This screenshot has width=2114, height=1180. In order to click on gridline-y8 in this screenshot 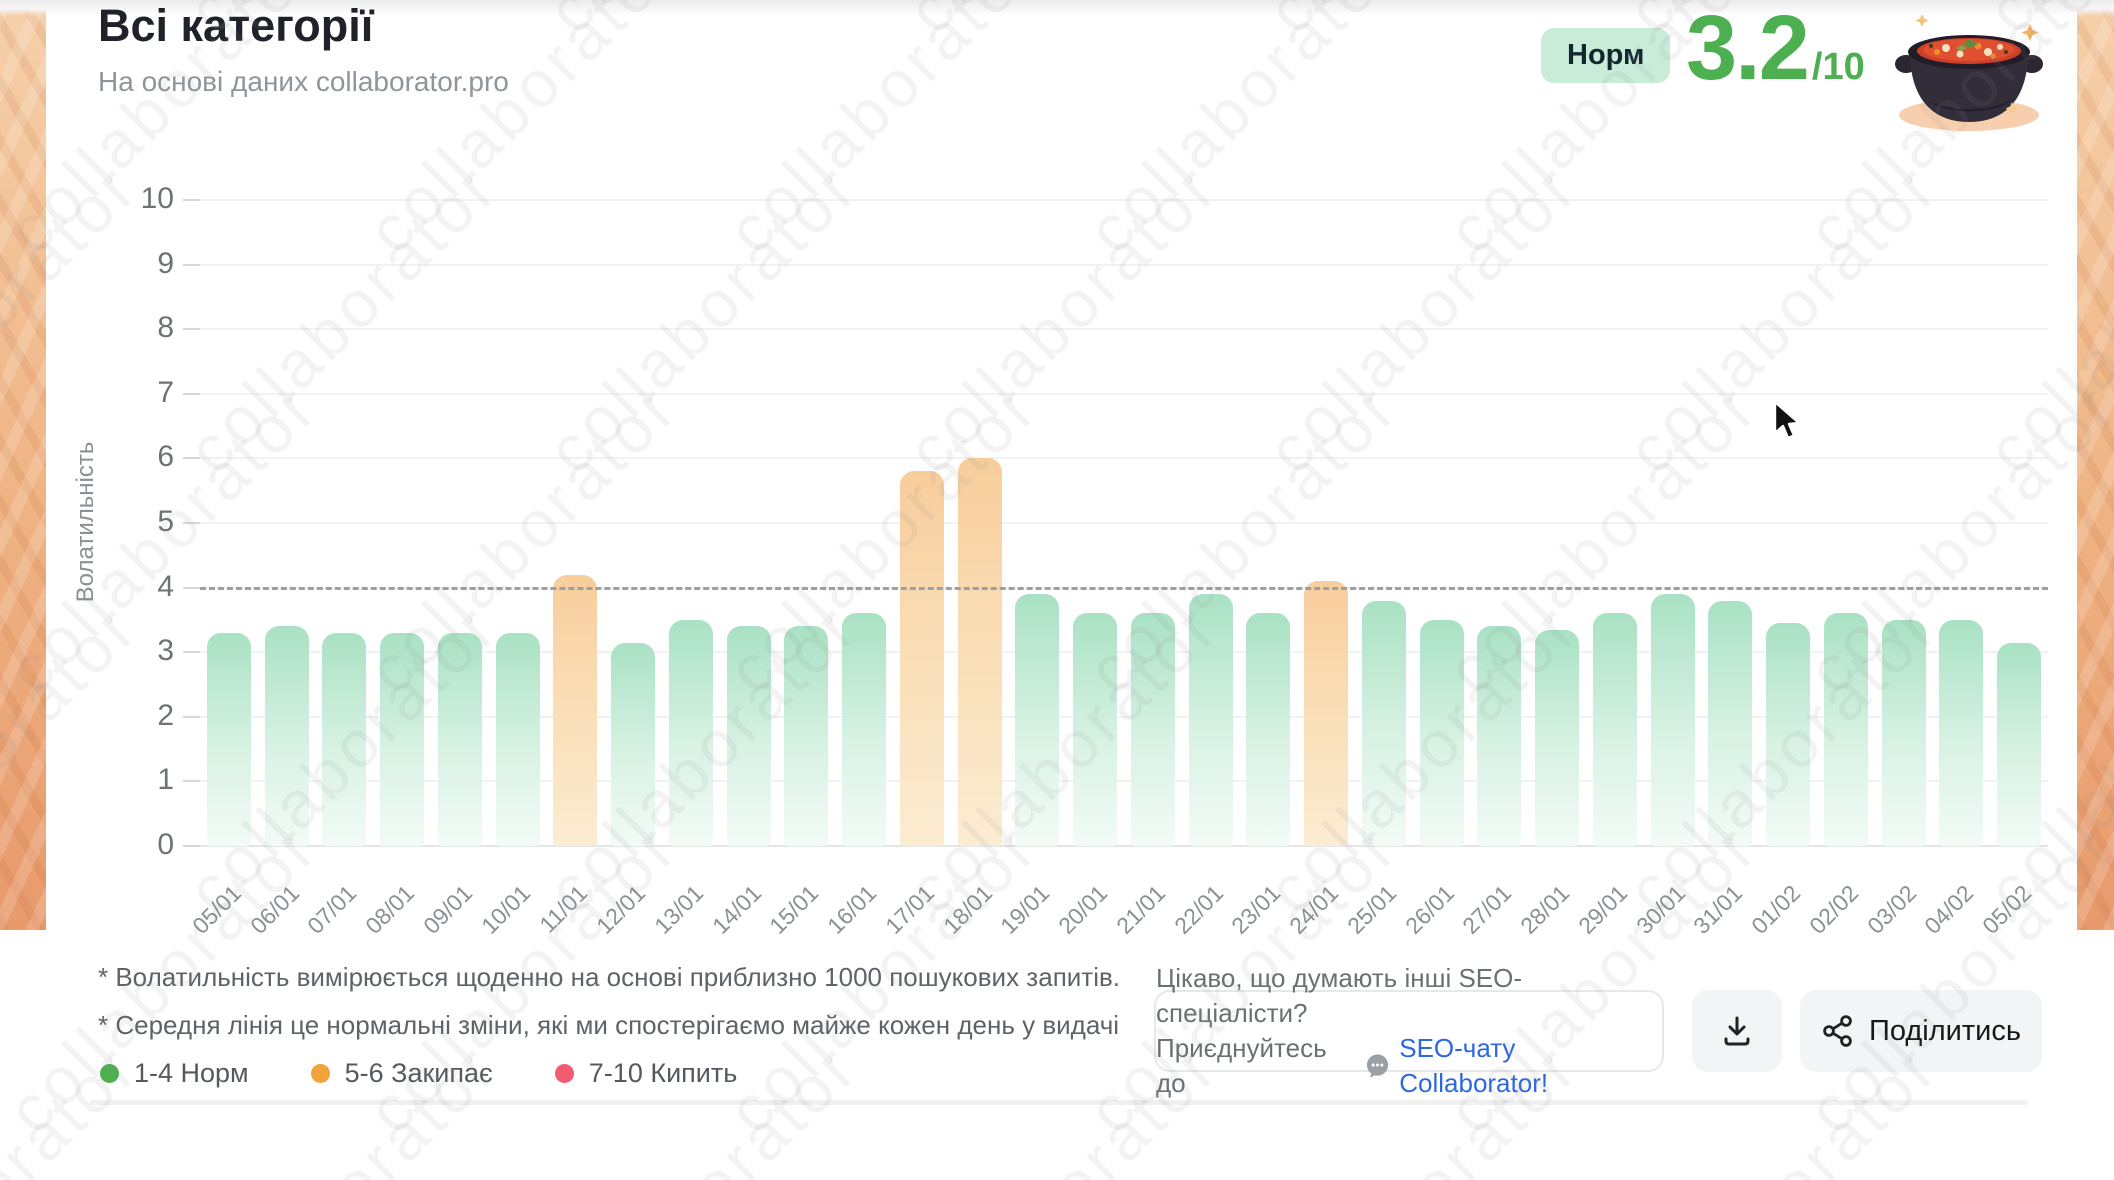, I will do `click(1124, 329)`.